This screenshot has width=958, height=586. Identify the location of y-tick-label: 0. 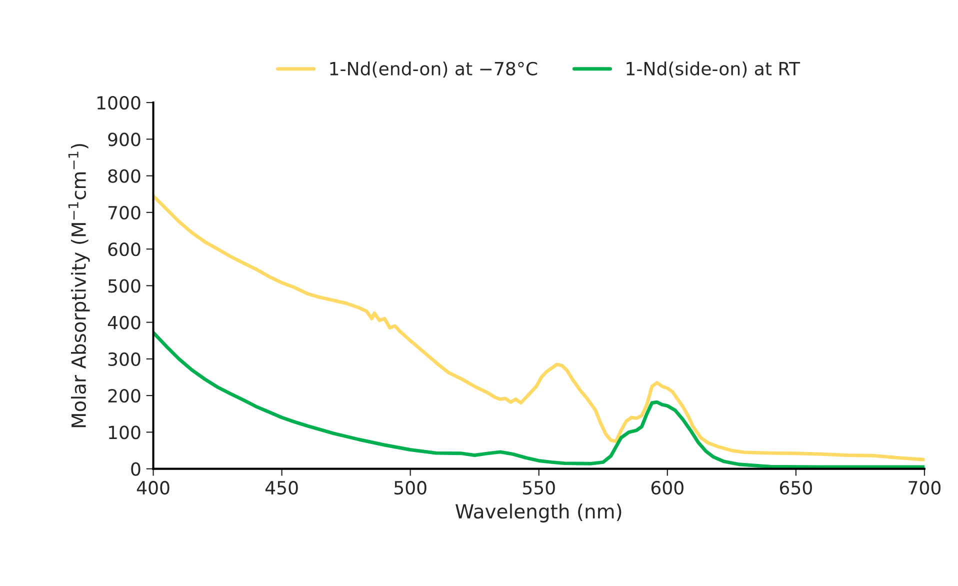
(135, 469).